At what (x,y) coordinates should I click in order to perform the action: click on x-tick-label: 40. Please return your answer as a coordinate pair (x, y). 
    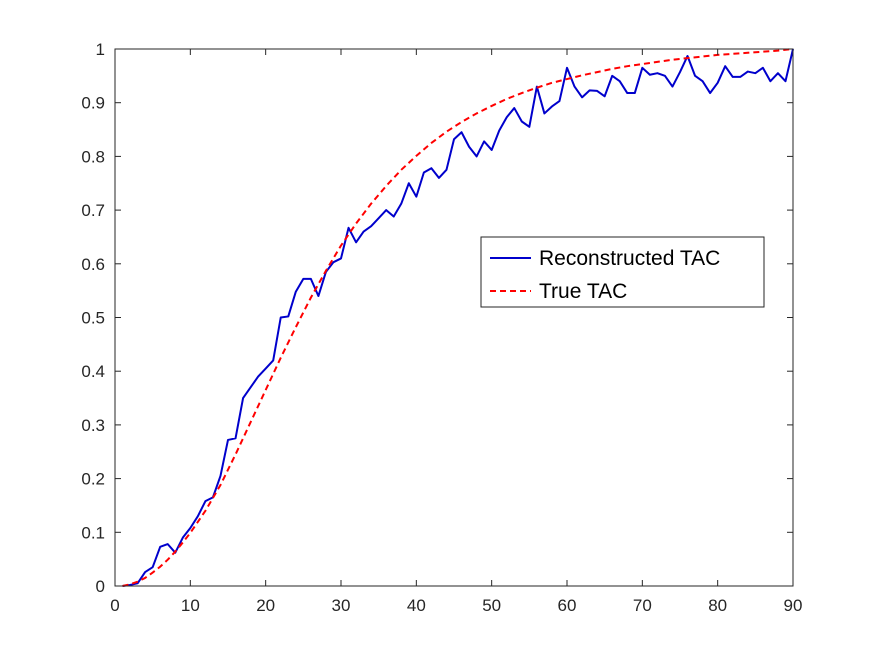
    Looking at the image, I should click on (416, 605).